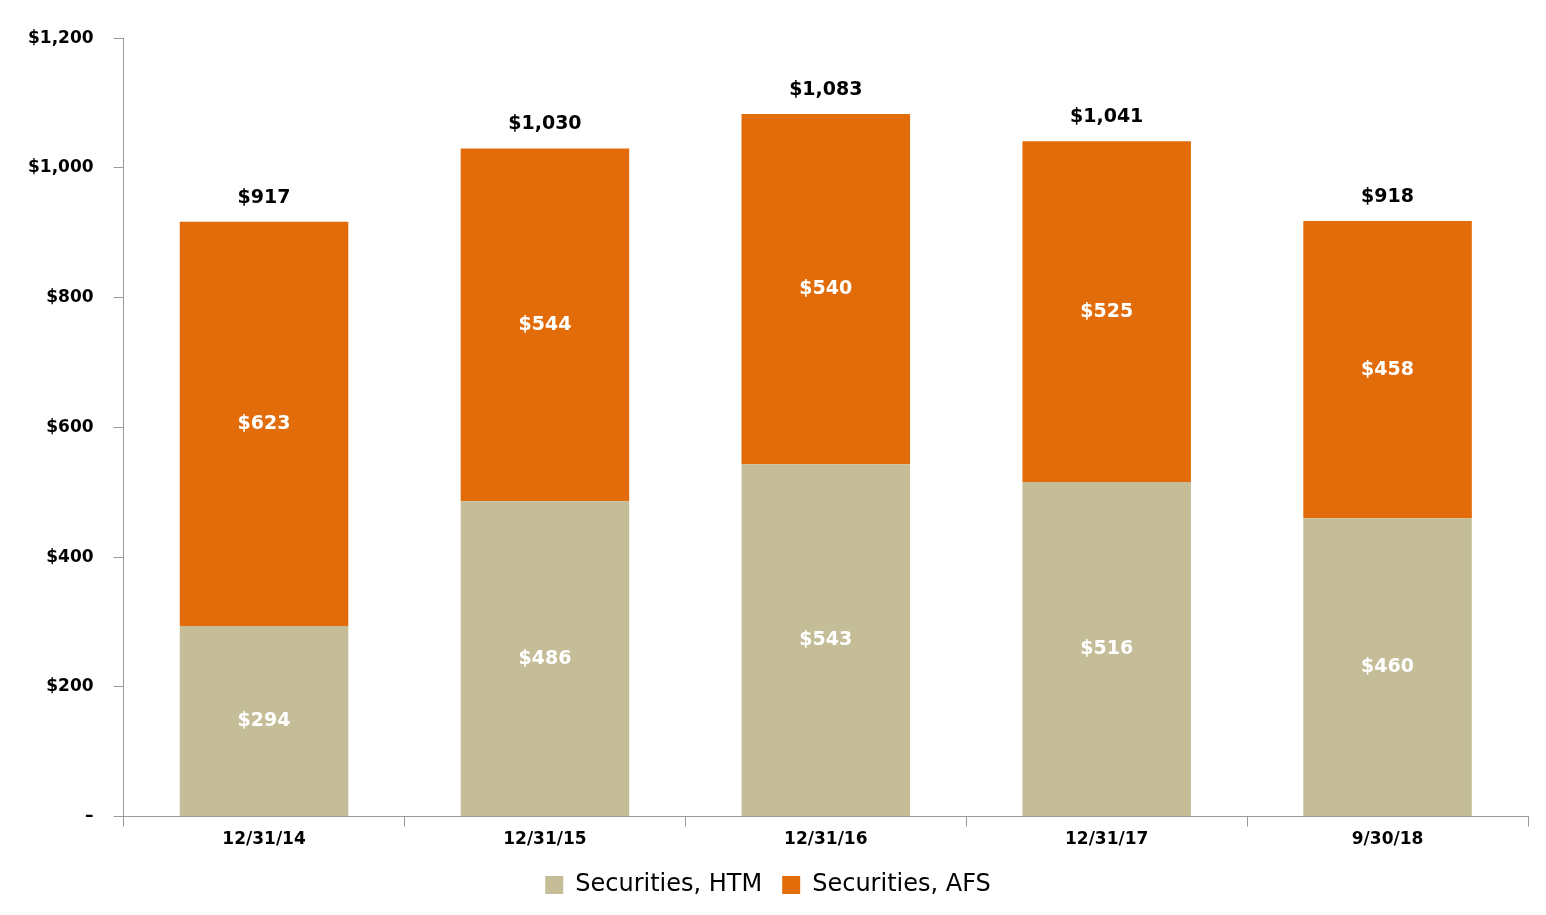  I want to click on data-label: $540, so click(826, 287).